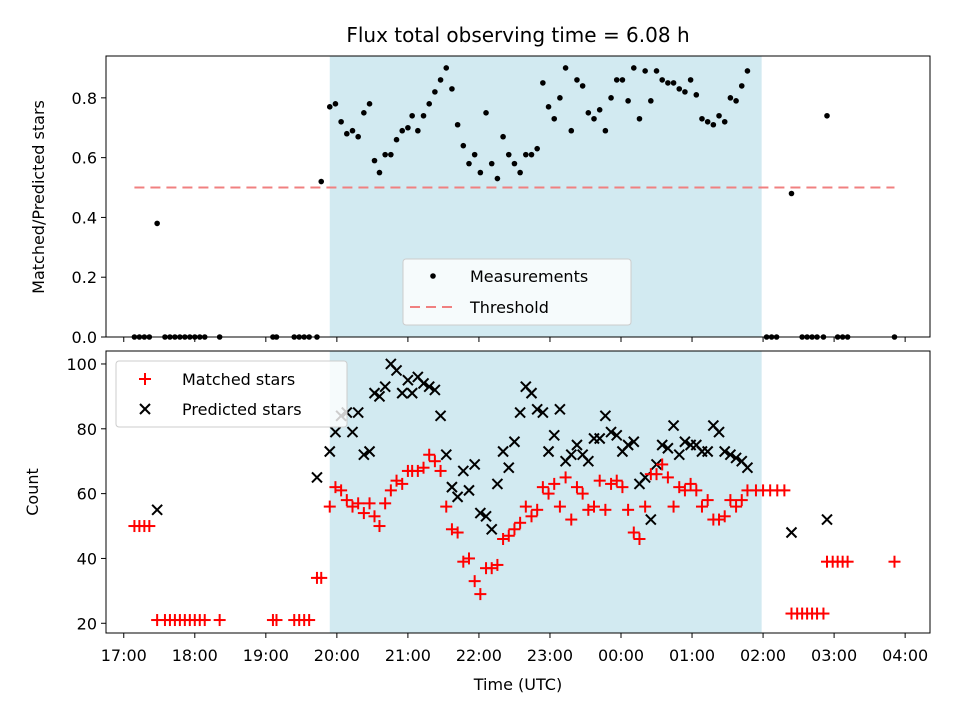  Describe the element at coordinates (337, 655) in the screenshot. I see `x-tick-label: 20:00` at that location.